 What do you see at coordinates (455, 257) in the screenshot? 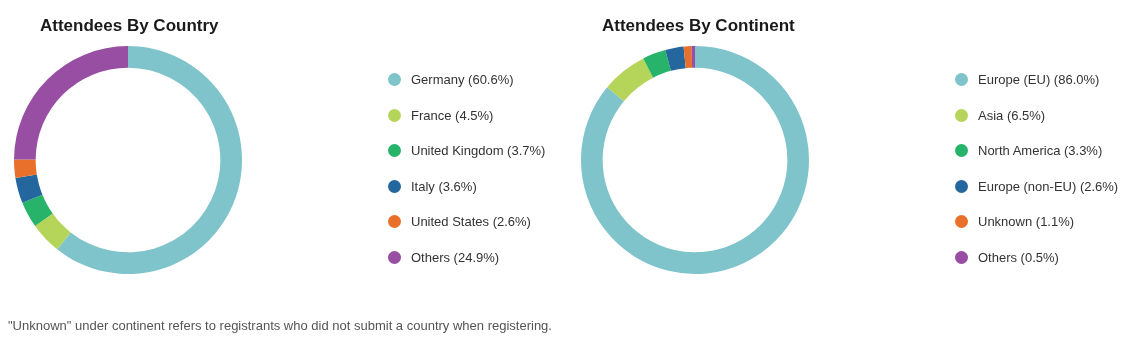
I see `legend-label: Others (24.9%)` at bounding box center [455, 257].